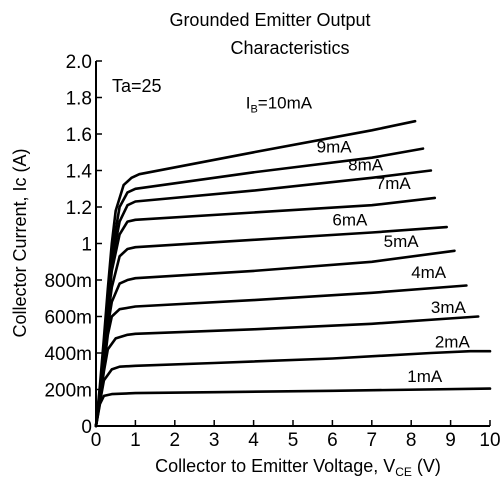  Describe the element at coordinates (135, 440) in the screenshot. I see `x-tick-label: 1` at that location.